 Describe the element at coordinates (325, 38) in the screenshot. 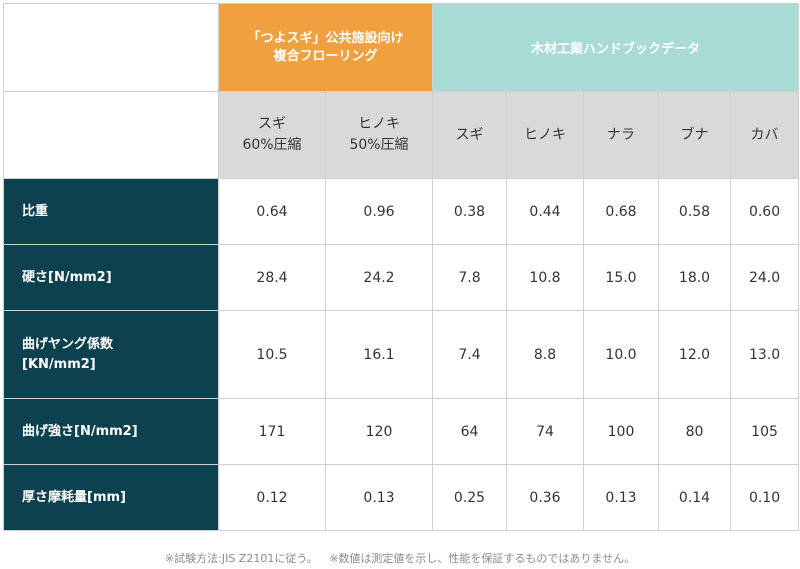

I see `group-header-own-line1: 「つよスギ」公共施設向け` at that location.